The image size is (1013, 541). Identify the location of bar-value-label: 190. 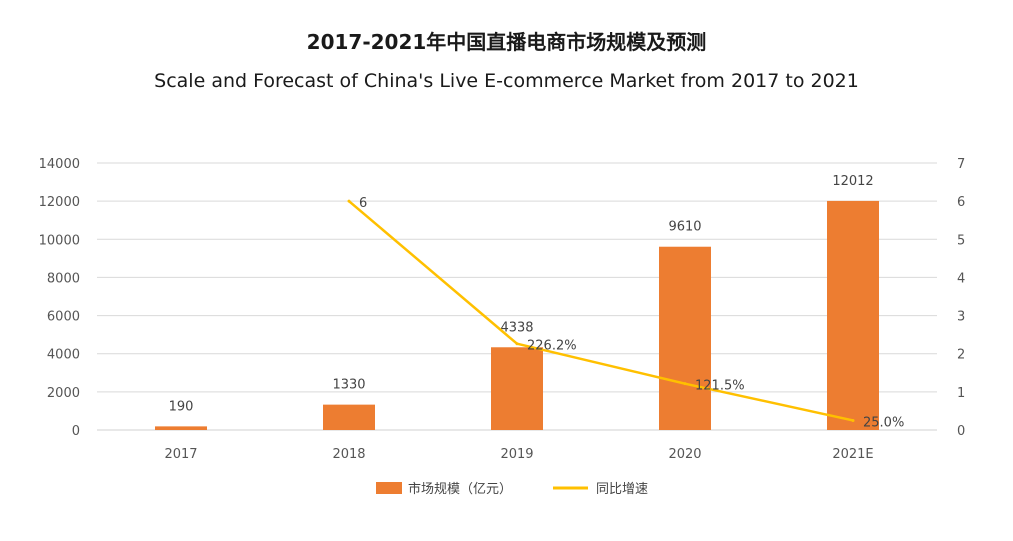
(181, 406).